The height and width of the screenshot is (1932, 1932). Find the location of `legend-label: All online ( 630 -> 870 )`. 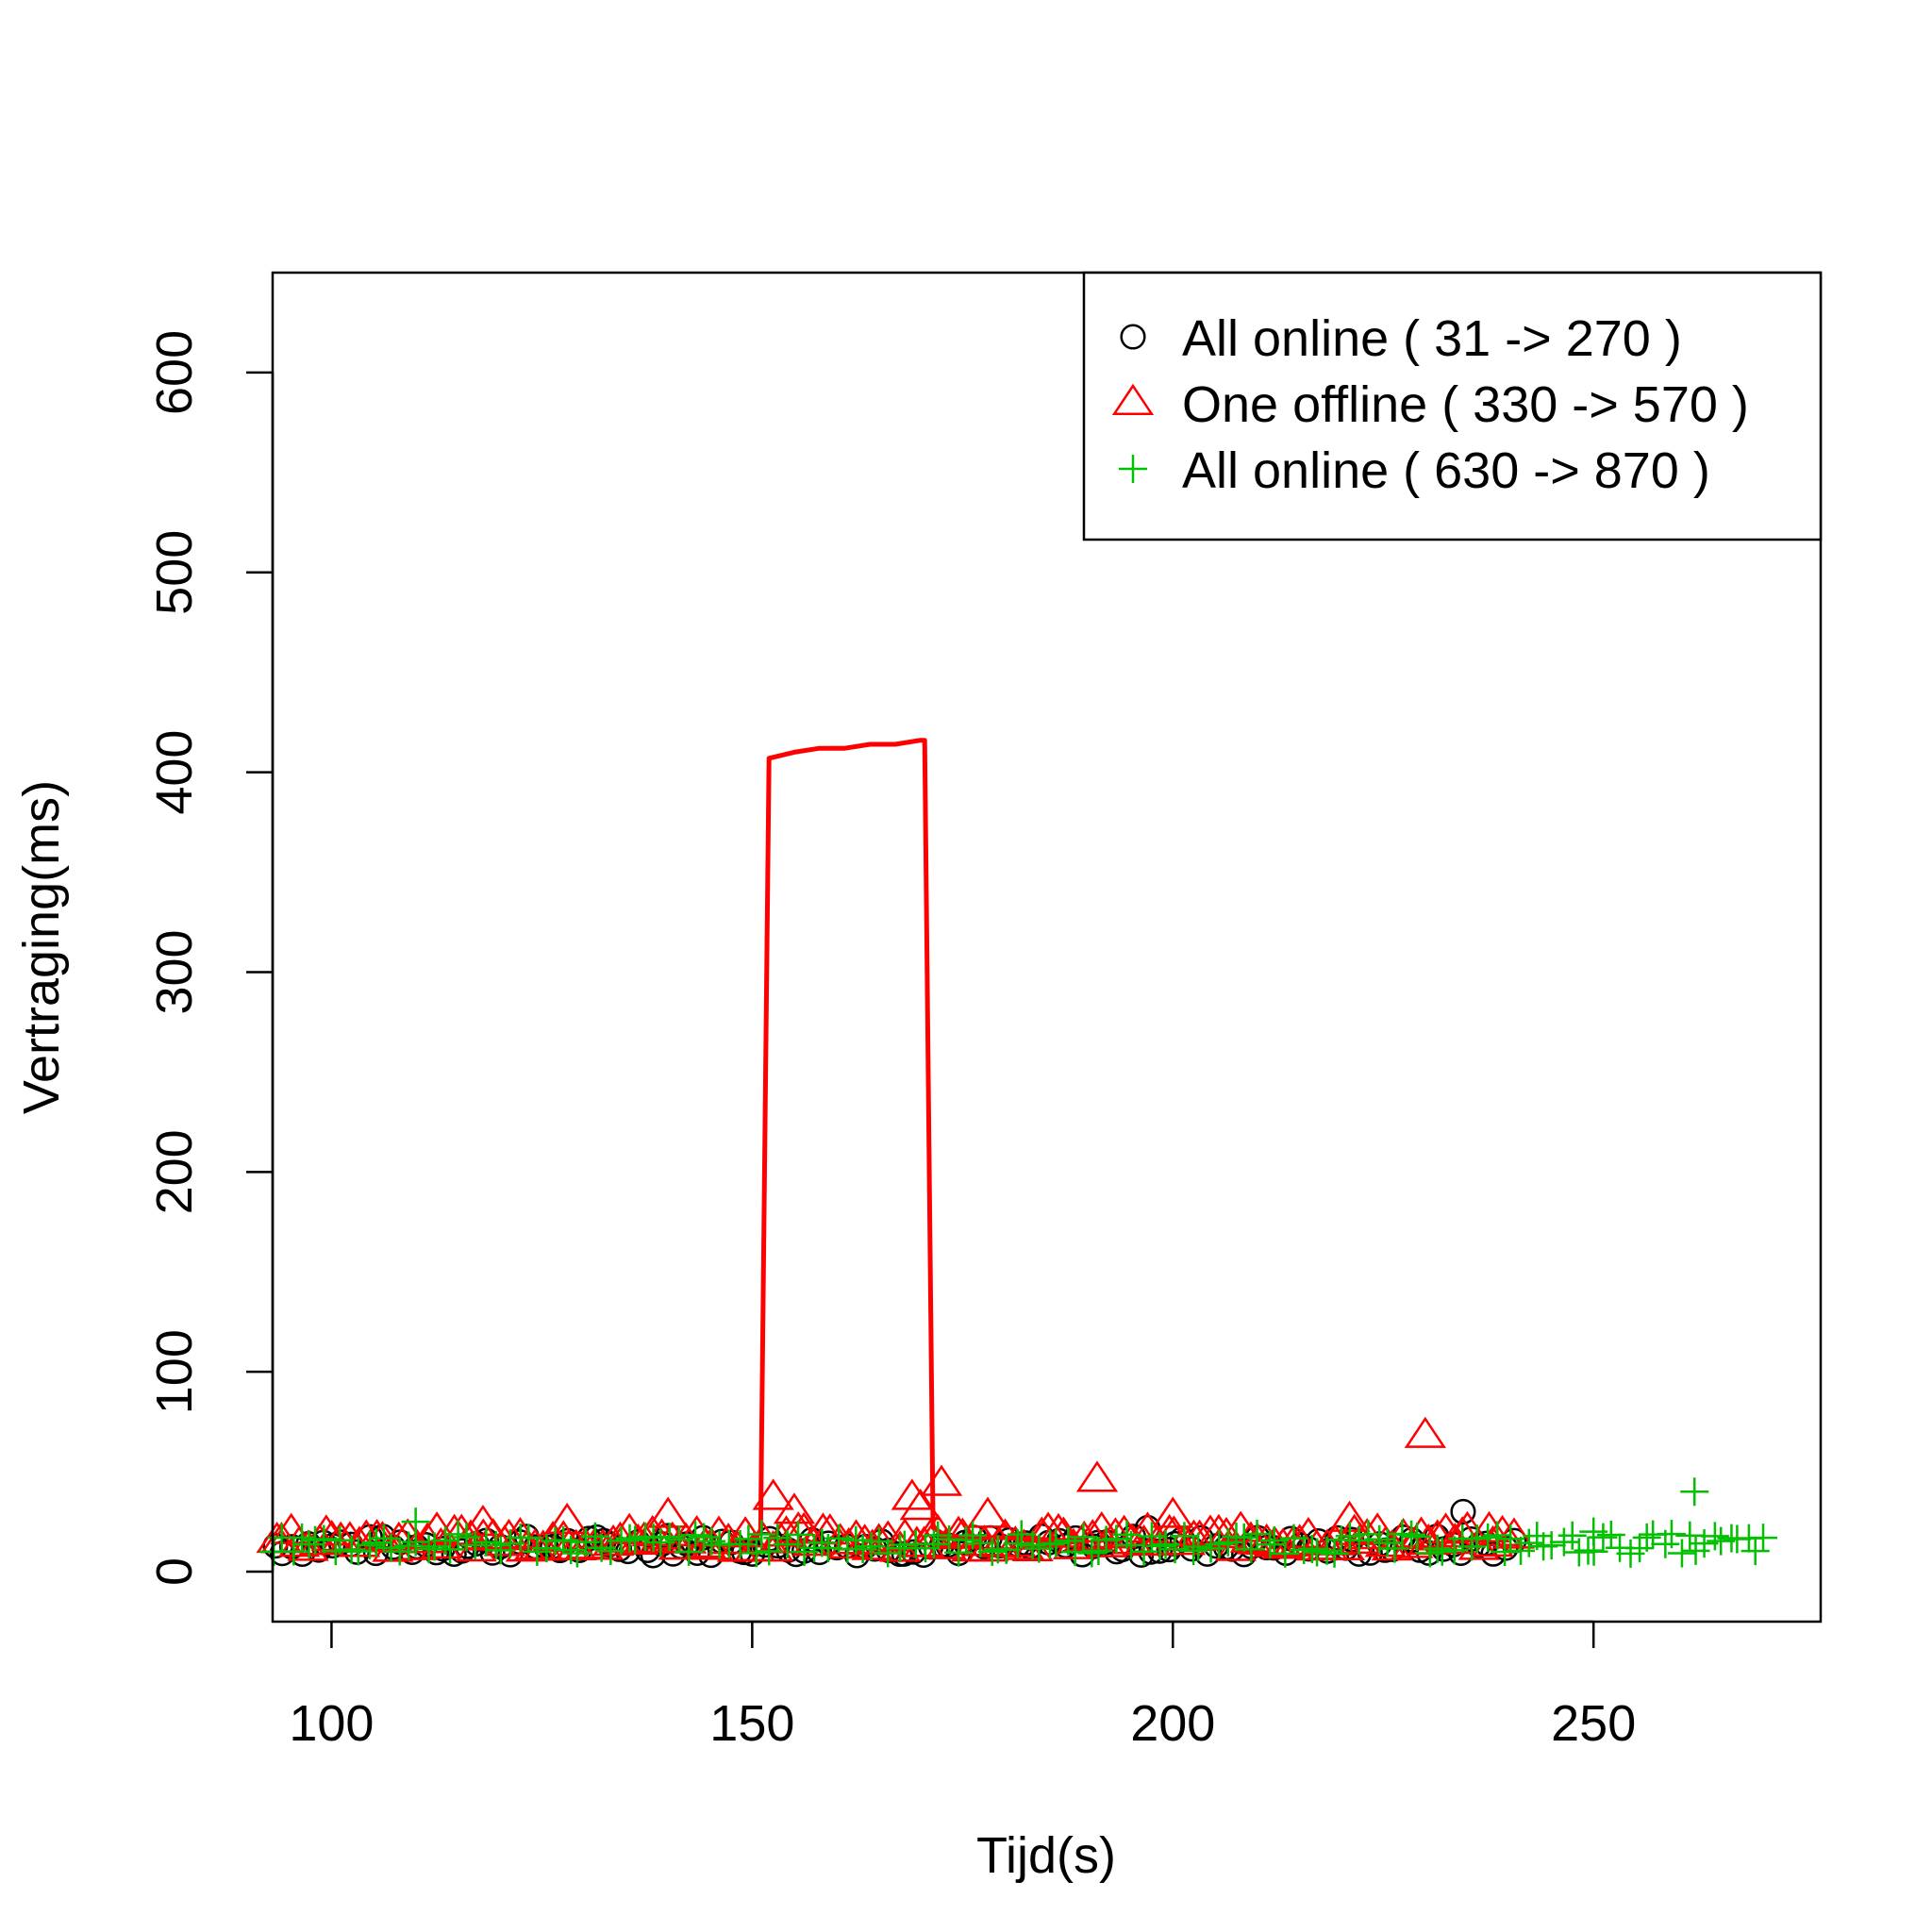

legend-label: All online ( 630 -> 870 ) is located at coordinates (1446, 470).